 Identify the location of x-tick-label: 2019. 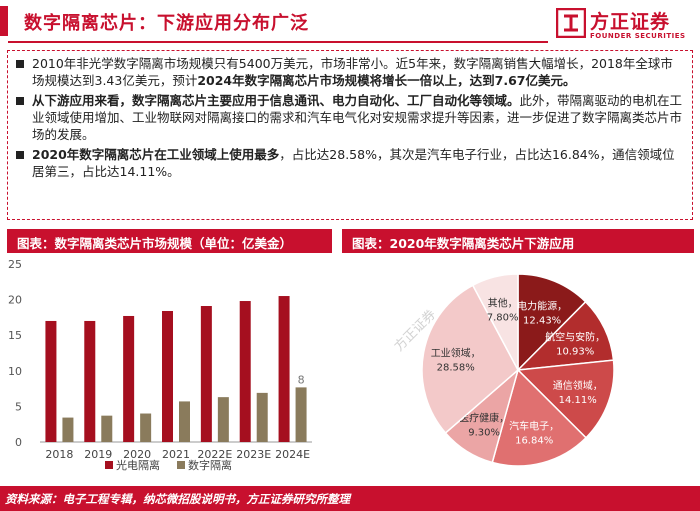
(98, 454).